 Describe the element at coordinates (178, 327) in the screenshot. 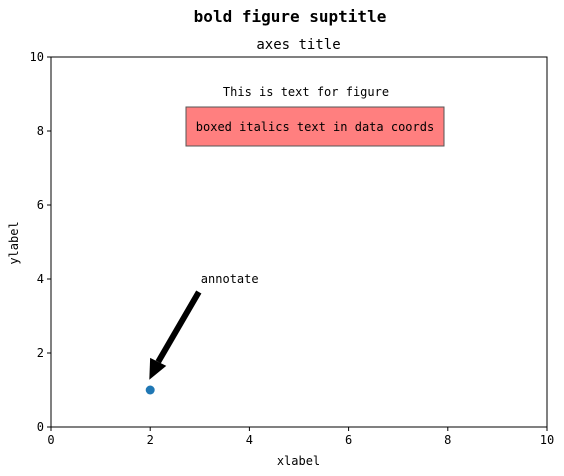

I see `annotation-arrow-shaft` at that location.